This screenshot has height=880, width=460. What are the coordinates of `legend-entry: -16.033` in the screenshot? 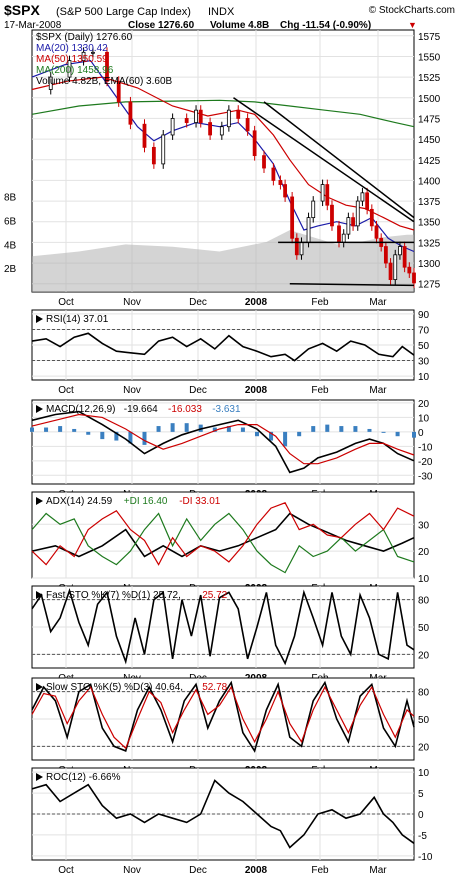 It's located at (185, 409).